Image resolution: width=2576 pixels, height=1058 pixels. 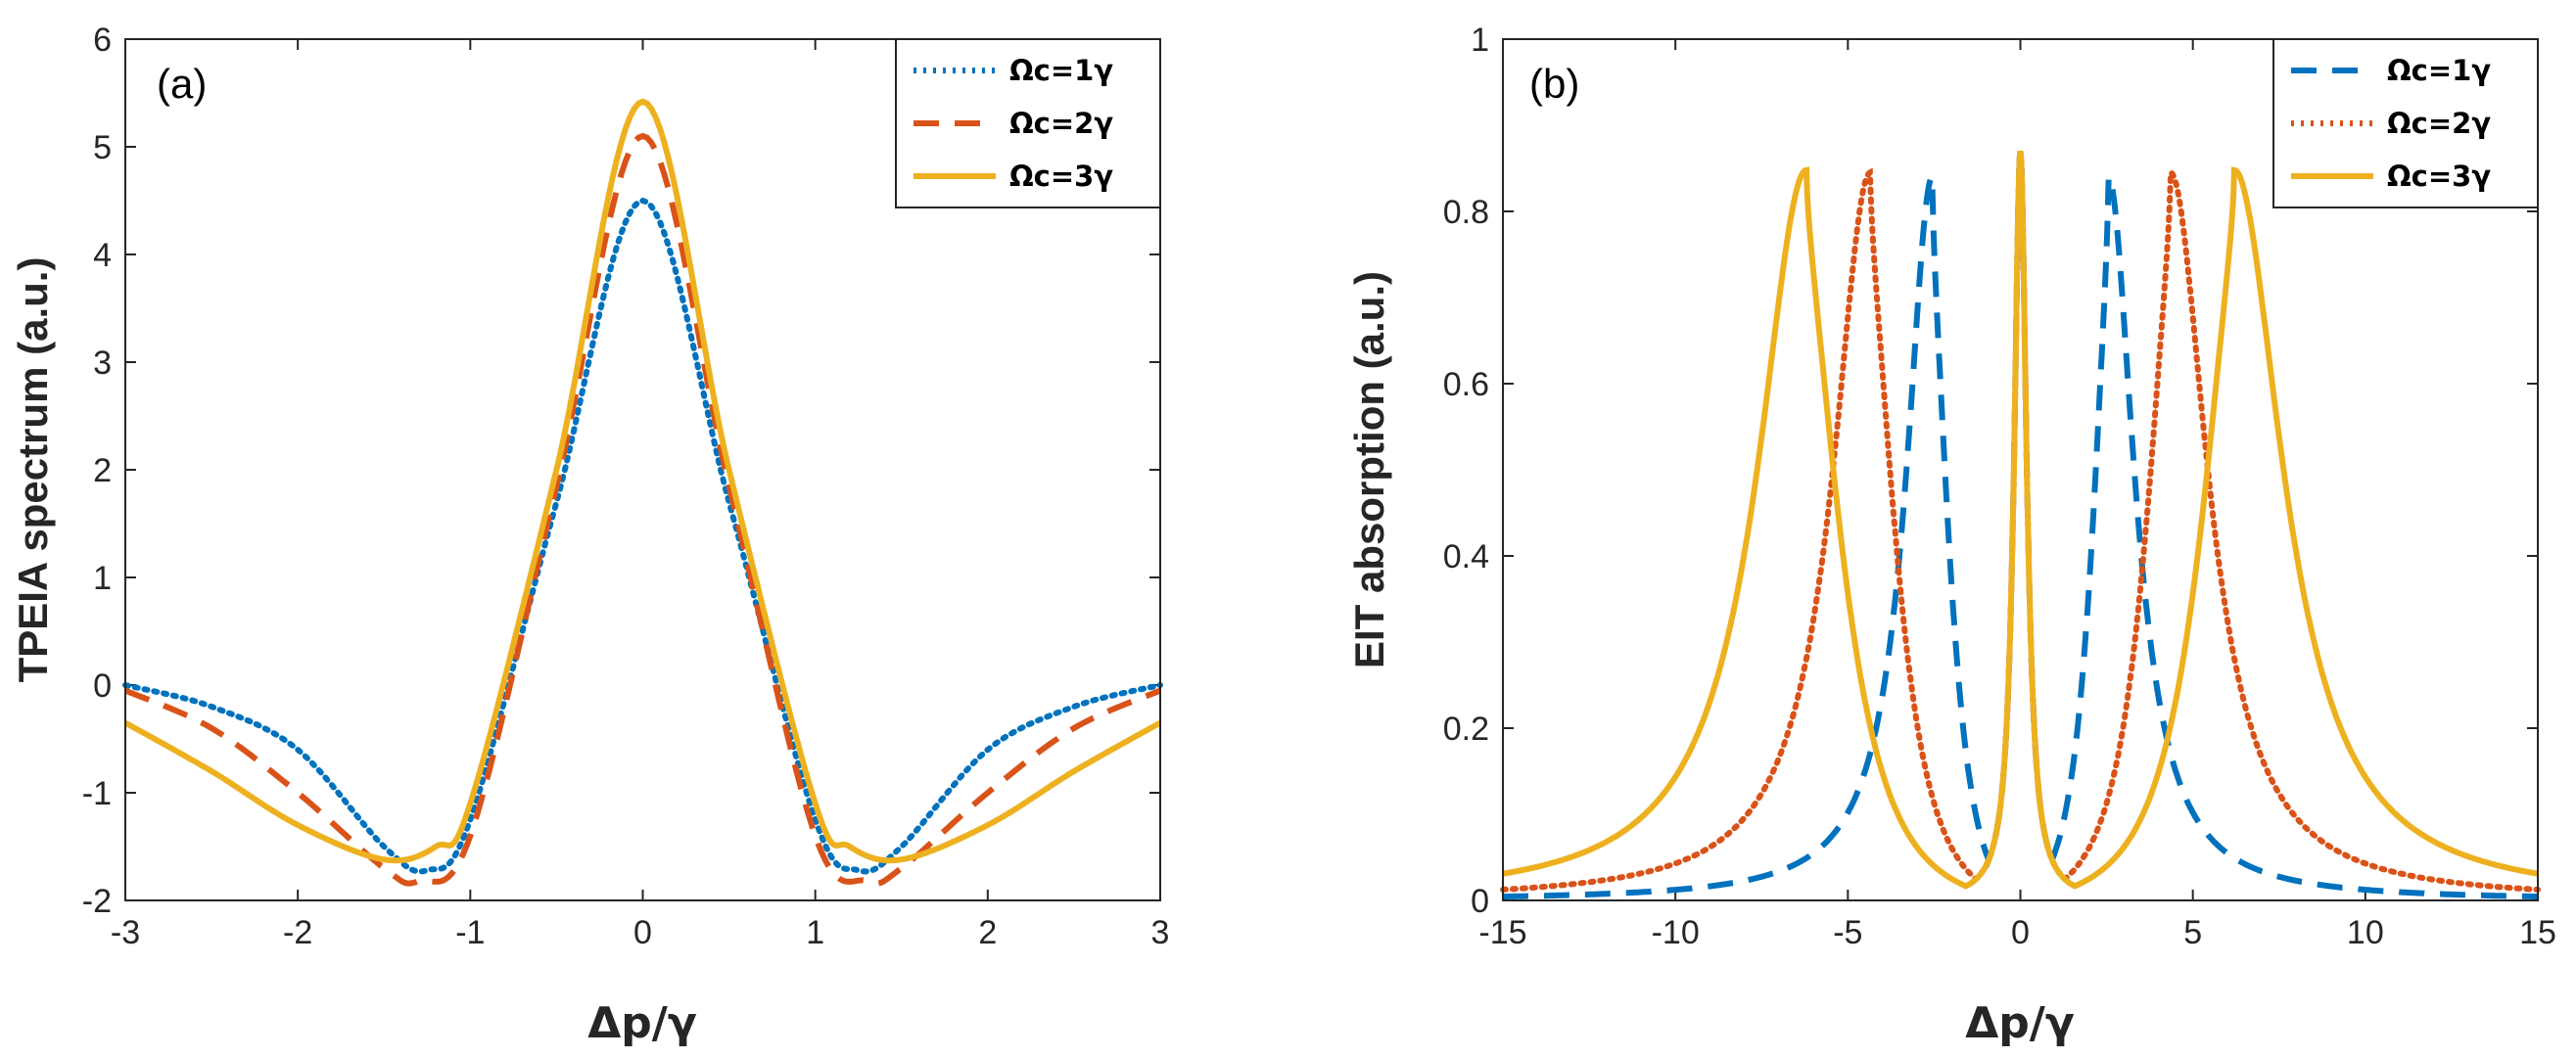 I want to click on x-tick-label: -10, so click(x=1676, y=932).